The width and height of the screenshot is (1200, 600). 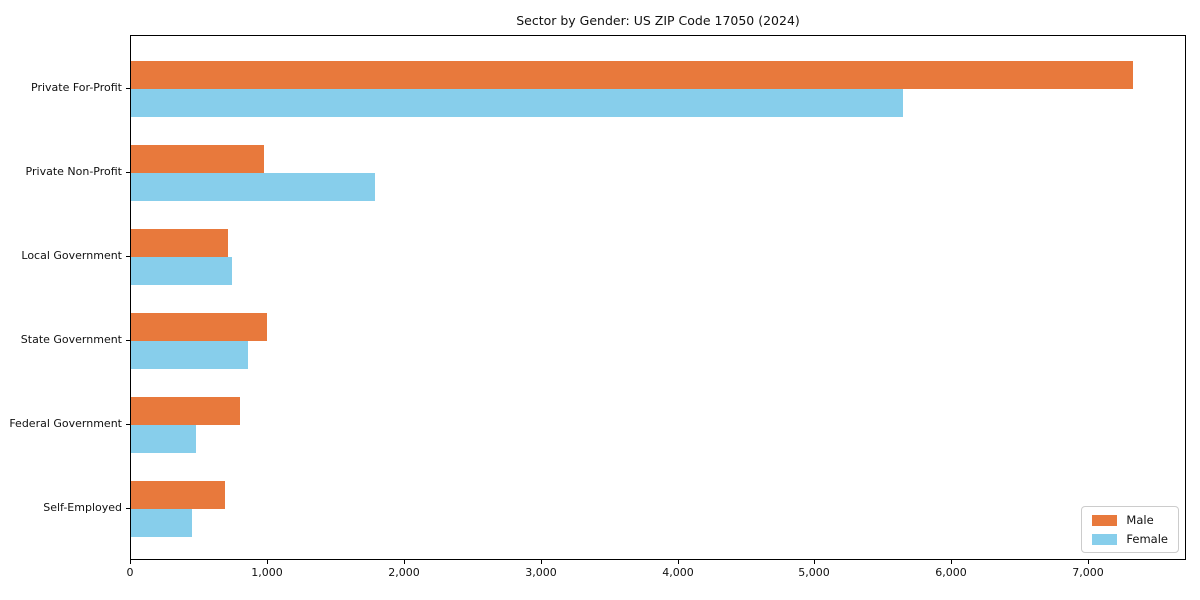 I want to click on y-axis-label: Private For-Profit, so click(x=76, y=87).